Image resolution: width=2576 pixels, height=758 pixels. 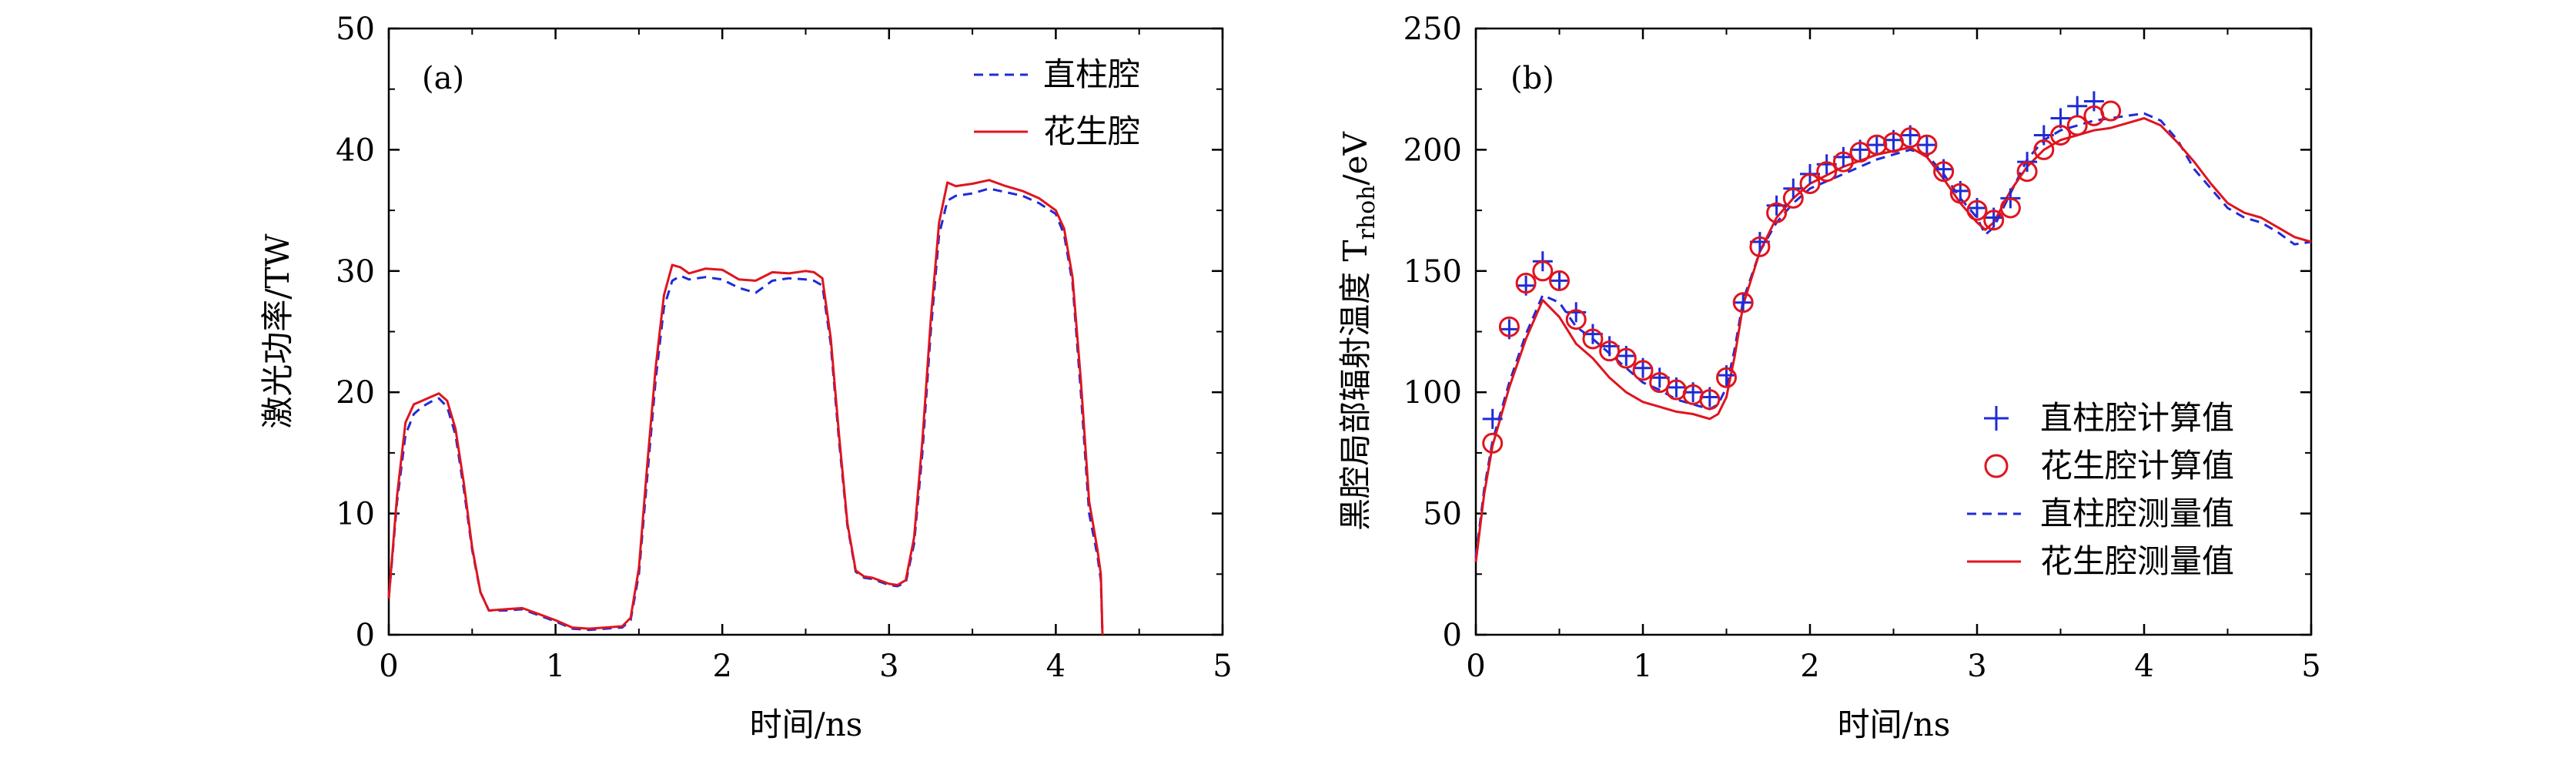 What do you see at coordinates (2144, 667) in the screenshot?
I see `panel-b-xtick-label: 4` at bounding box center [2144, 667].